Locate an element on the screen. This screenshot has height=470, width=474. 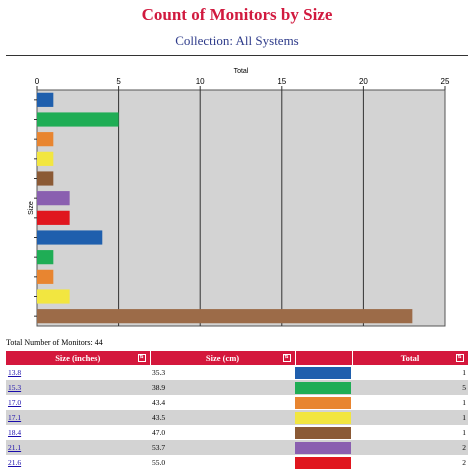
x-tick-label: 0 is located at coordinates (37, 81).